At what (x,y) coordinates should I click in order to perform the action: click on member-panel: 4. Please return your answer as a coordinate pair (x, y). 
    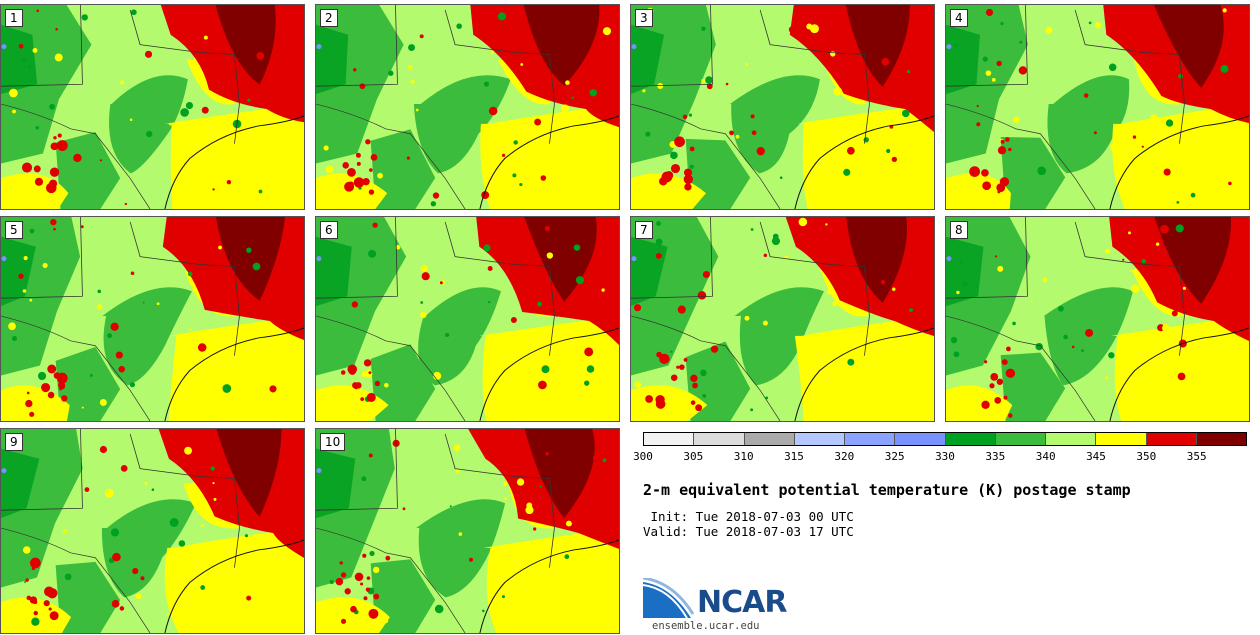
    Looking at the image, I should click on (1097, 107).